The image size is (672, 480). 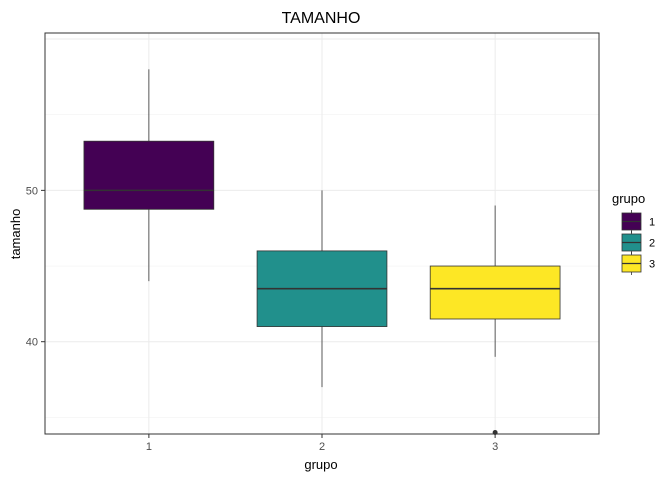 What do you see at coordinates (638, 263) in the screenshot?
I see `legend-item-3: 3` at bounding box center [638, 263].